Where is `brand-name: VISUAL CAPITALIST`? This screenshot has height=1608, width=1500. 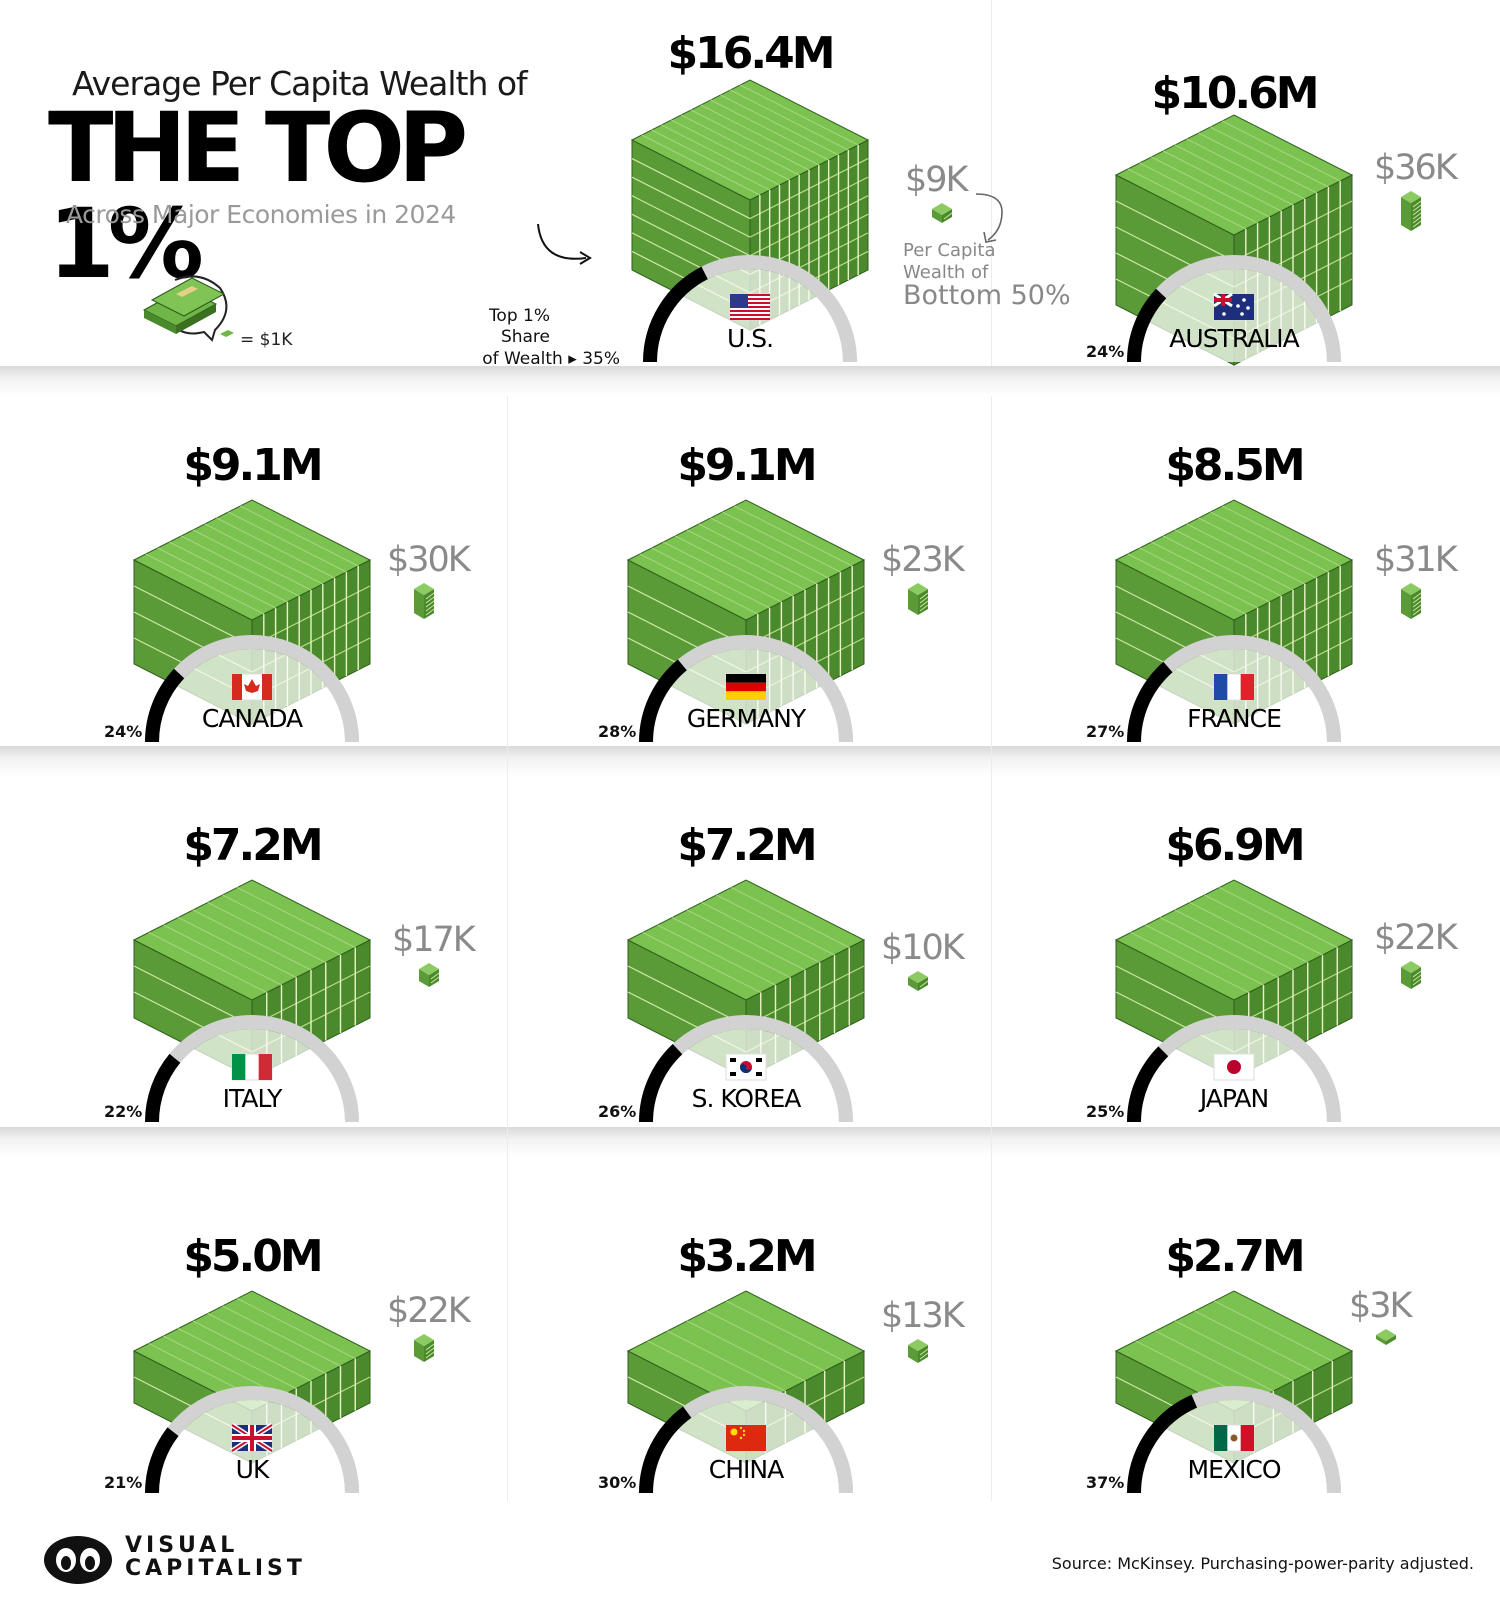 brand-name: VISUAL CAPITALIST is located at coordinates (215, 1557).